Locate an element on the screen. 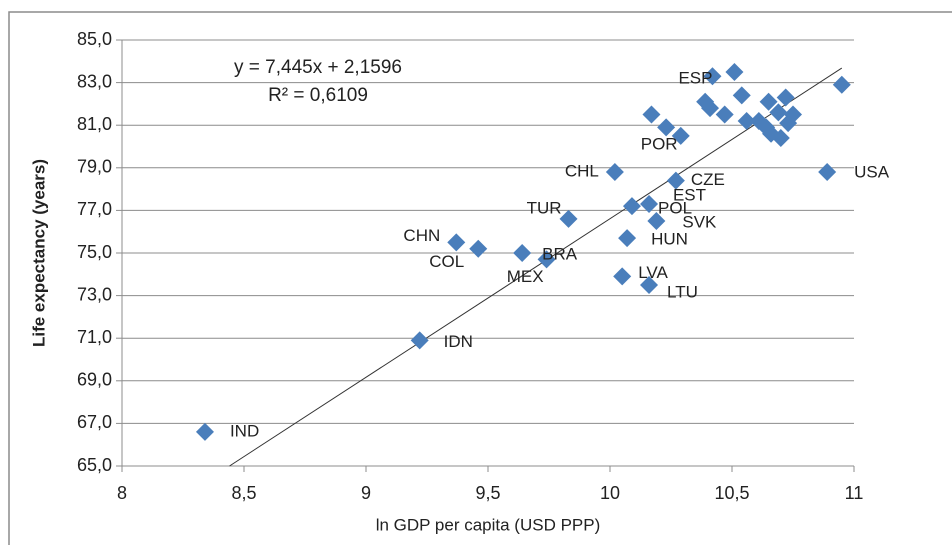 This screenshot has height=545, width=952. point-label: IDN is located at coordinates (458, 341).